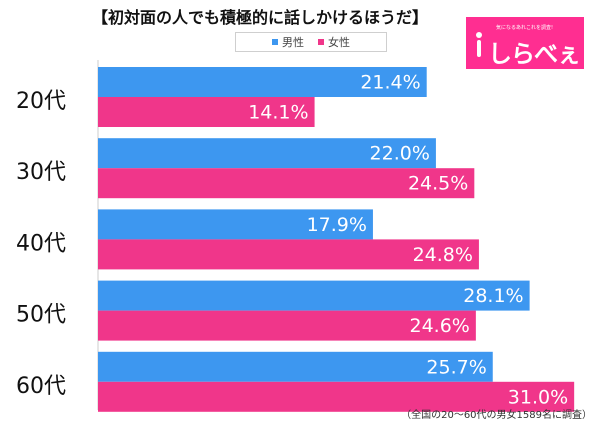 The width and height of the screenshot is (600, 424). Describe the element at coordinates (538, 397) in the screenshot. I see `bar-value-label: 31.0%` at that location.